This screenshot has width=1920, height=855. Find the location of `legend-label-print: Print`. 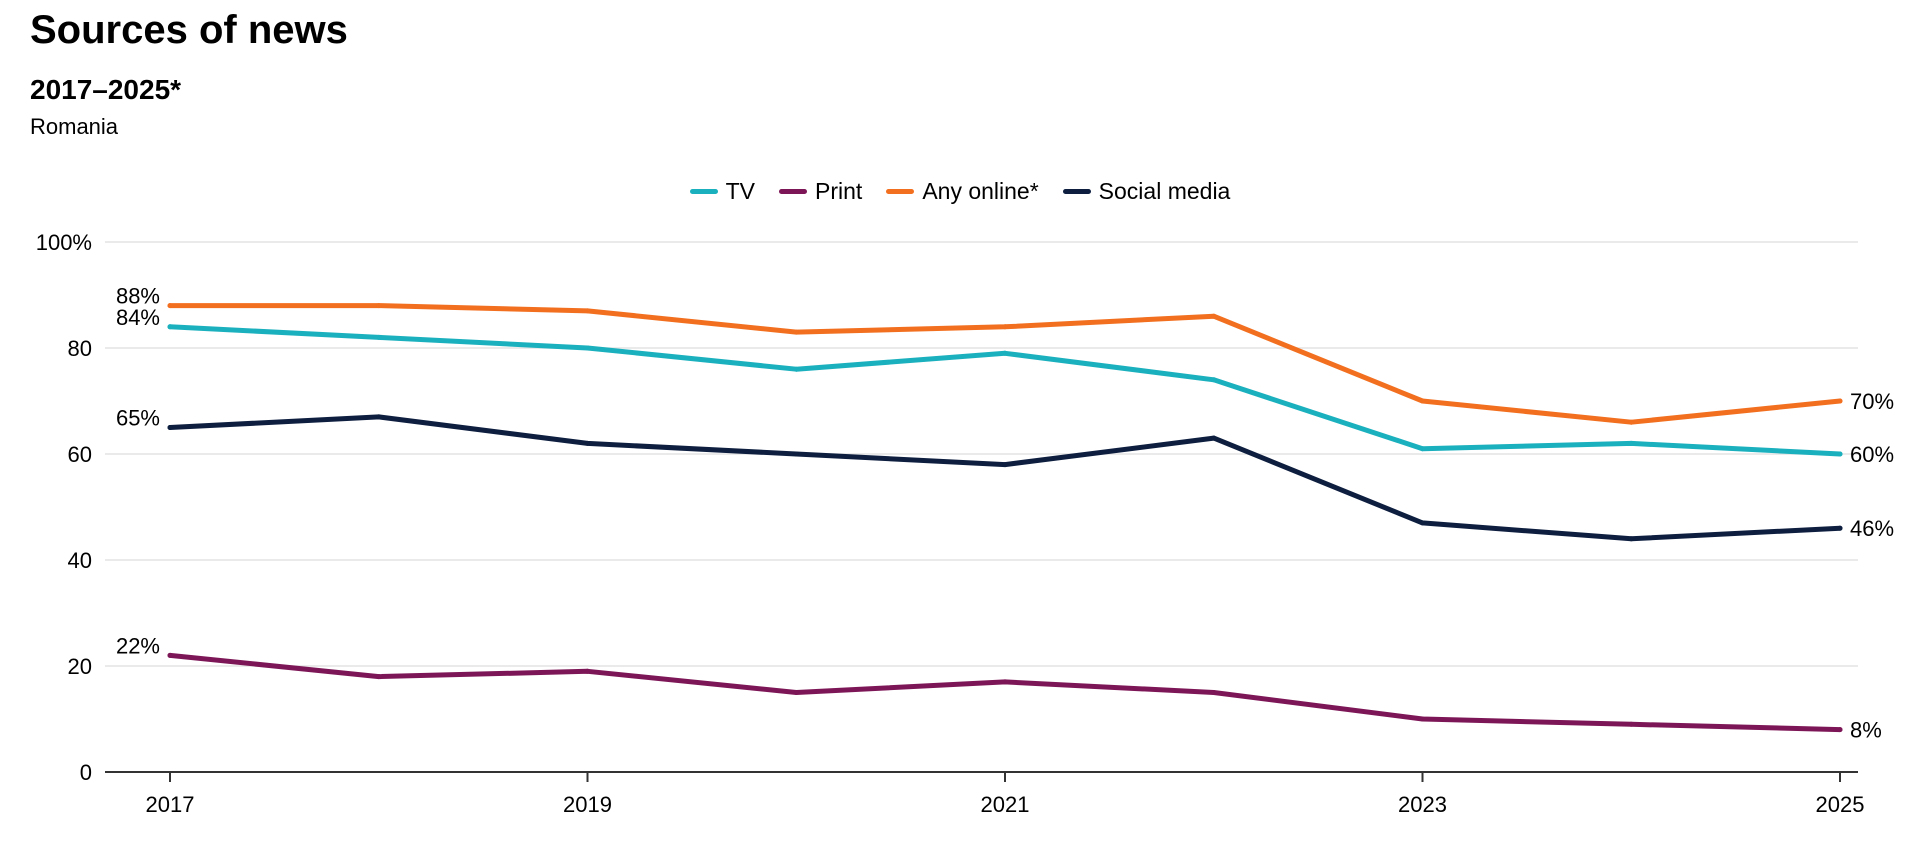

legend-label-print: Print is located at coordinates (839, 191).